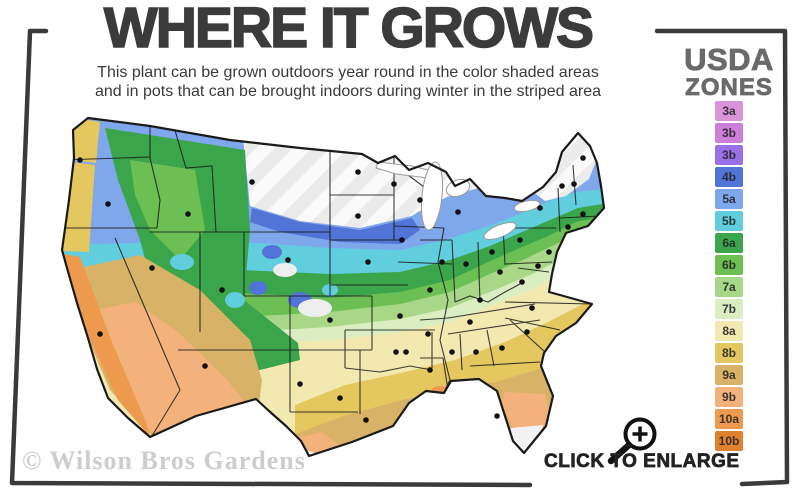 This screenshot has height=500, width=800. I want to click on page-title: WHERE IT GROWS, so click(349, 30).